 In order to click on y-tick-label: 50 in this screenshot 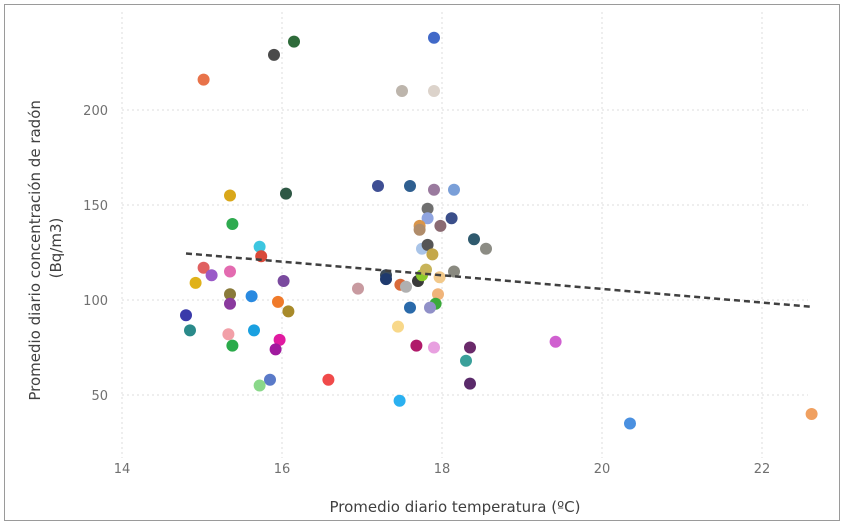, I will do `click(99, 396)`.